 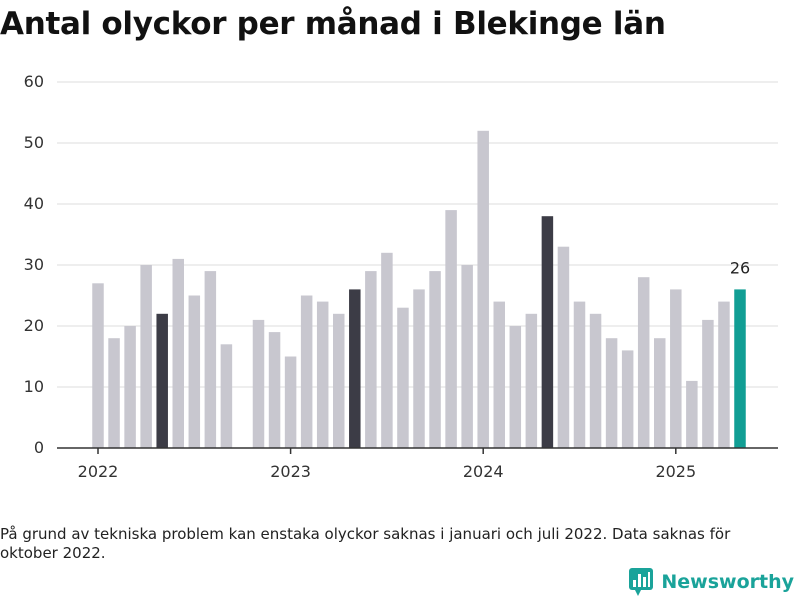 What do you see at coordinates (34, 325) in the screenshot?
I see `y-tick-label: 20` at bounding box center [34, 325].